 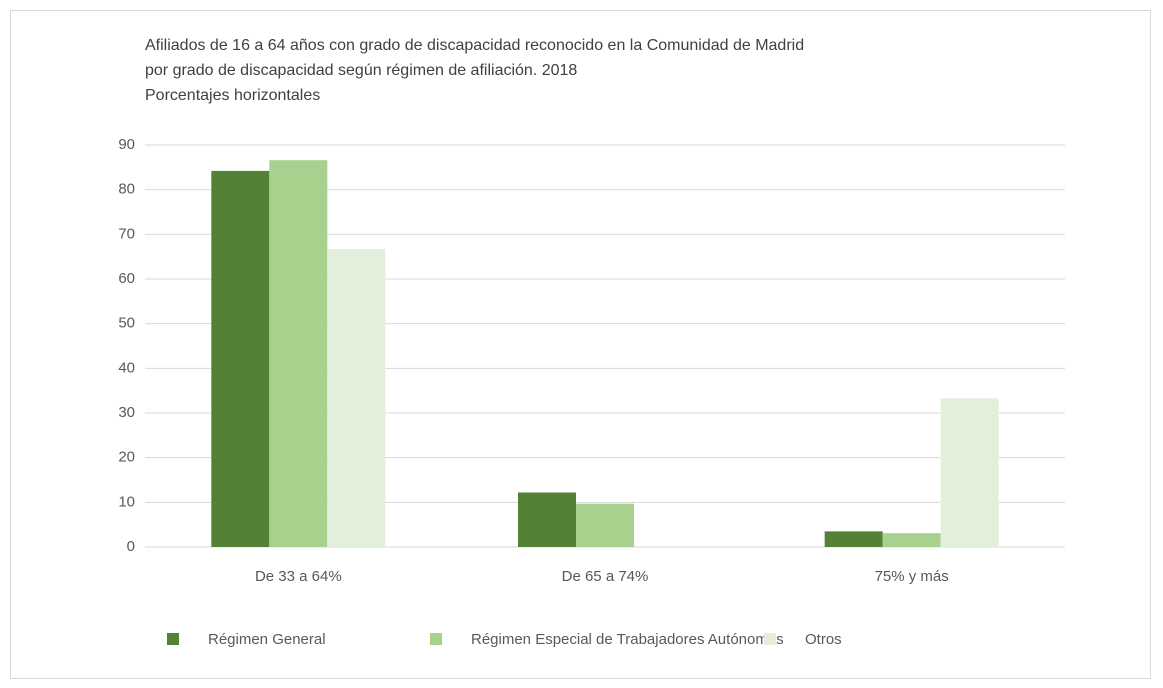 I want to click on x-tick-label: De 33 a 64%, so click(x=298, y=576).